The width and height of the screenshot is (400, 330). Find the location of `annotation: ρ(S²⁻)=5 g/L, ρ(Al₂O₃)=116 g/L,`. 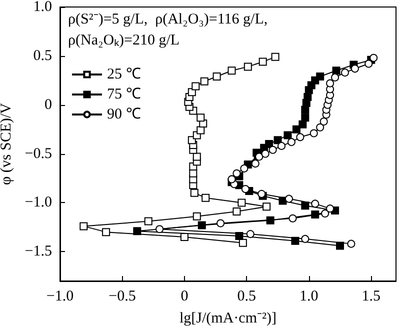

annotation: ρ(S²⁻)=5 g/L, ρ(Al₂O₃)=116 g/L, is located at coordinates (168, 20).